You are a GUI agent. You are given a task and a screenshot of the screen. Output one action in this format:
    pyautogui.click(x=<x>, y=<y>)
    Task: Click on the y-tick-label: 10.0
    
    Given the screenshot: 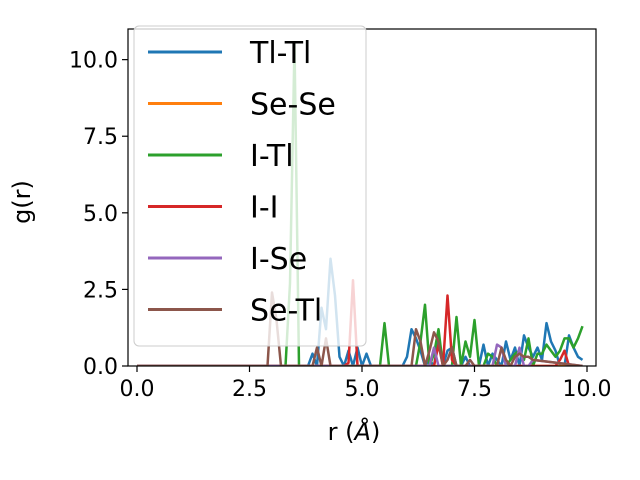 What is the action you would take?
    pyautogui.click(x=93, y=61)
    